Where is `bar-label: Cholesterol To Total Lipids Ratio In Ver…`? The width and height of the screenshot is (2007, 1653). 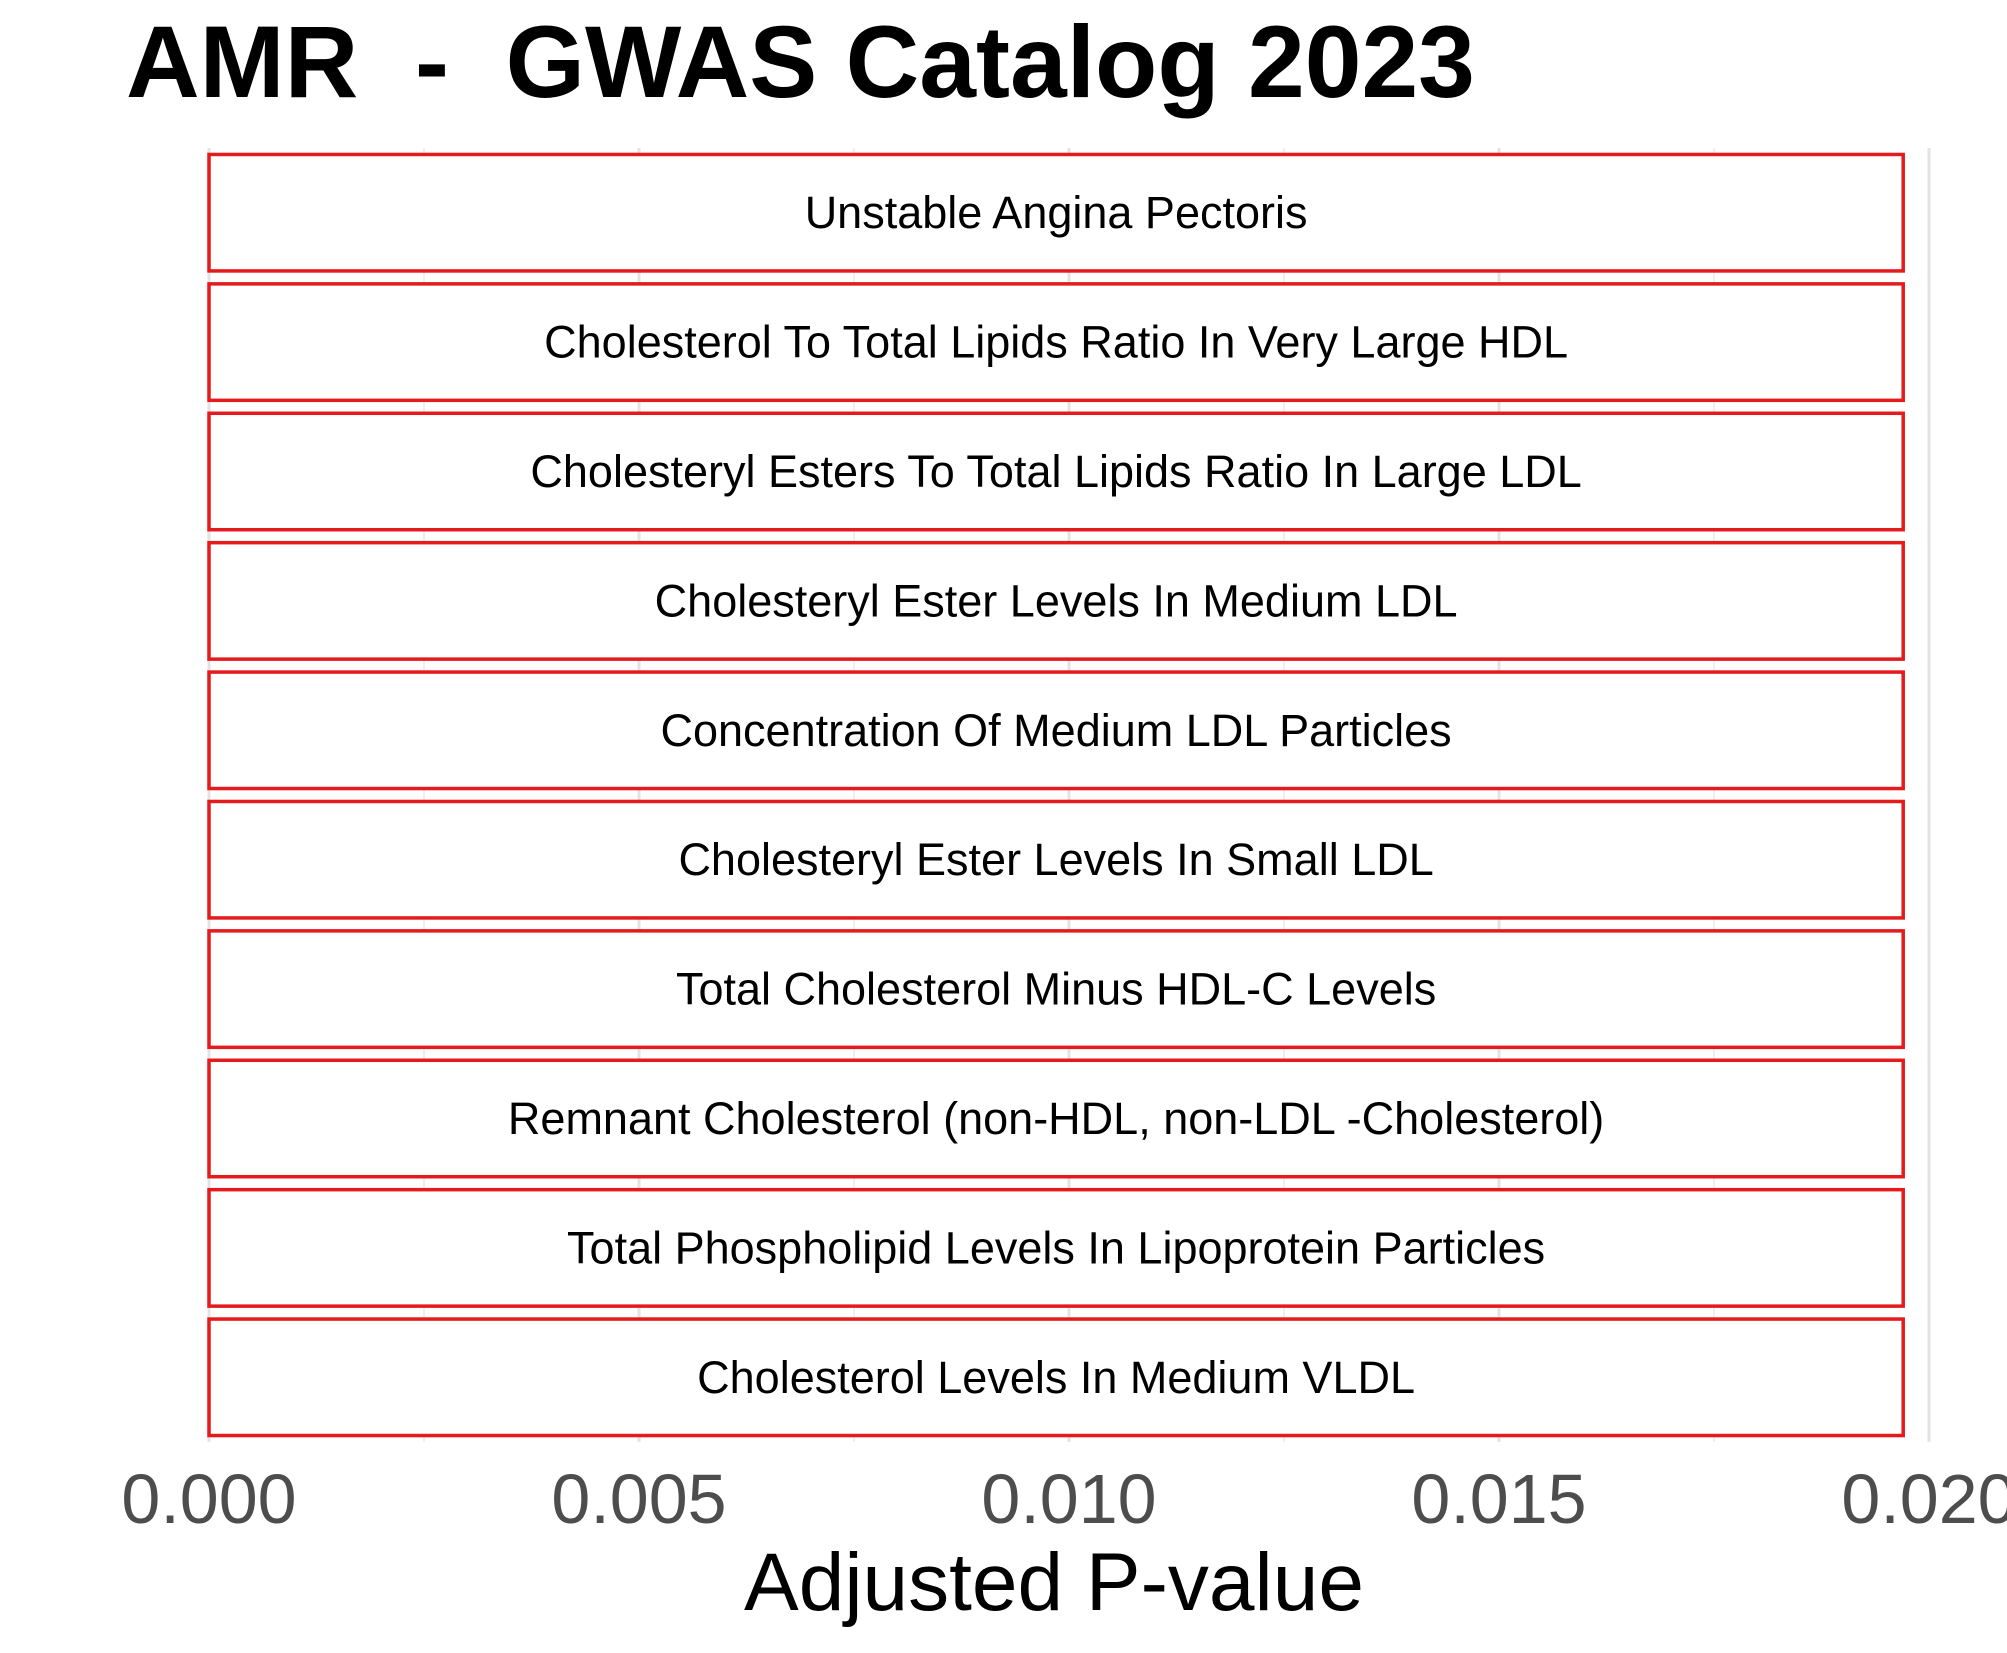
bar-label: Cholesterol To Total Lipids Ratio In Ver… is located at coordinates (1056, 342).